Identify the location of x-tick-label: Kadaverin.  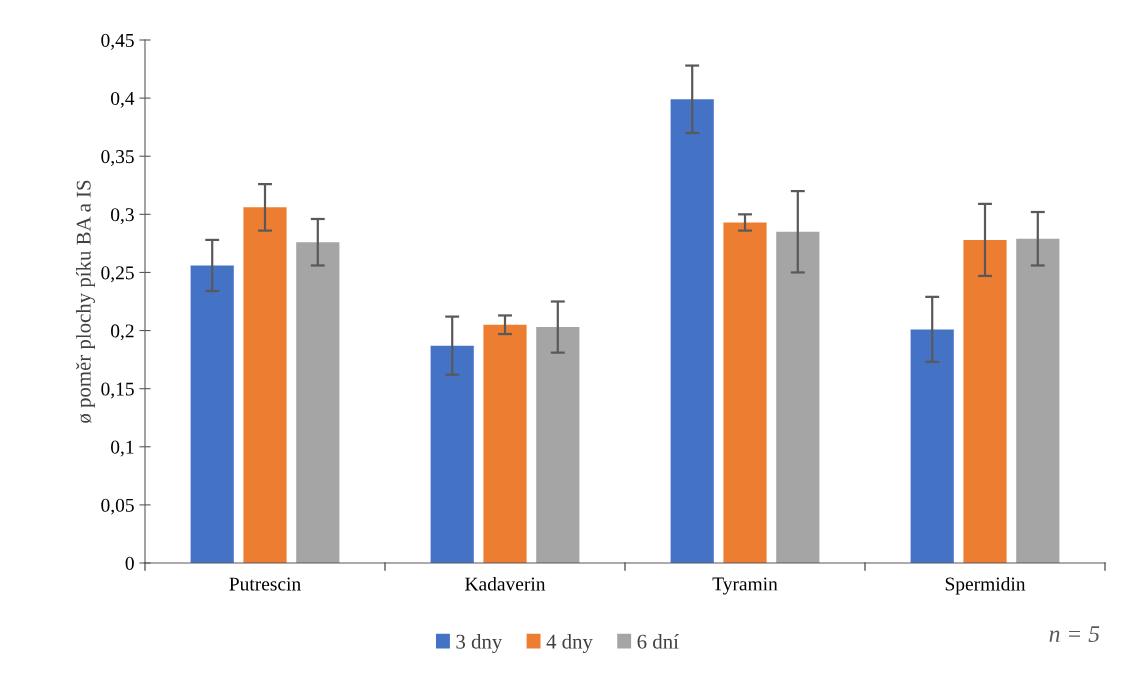
(505, 583).